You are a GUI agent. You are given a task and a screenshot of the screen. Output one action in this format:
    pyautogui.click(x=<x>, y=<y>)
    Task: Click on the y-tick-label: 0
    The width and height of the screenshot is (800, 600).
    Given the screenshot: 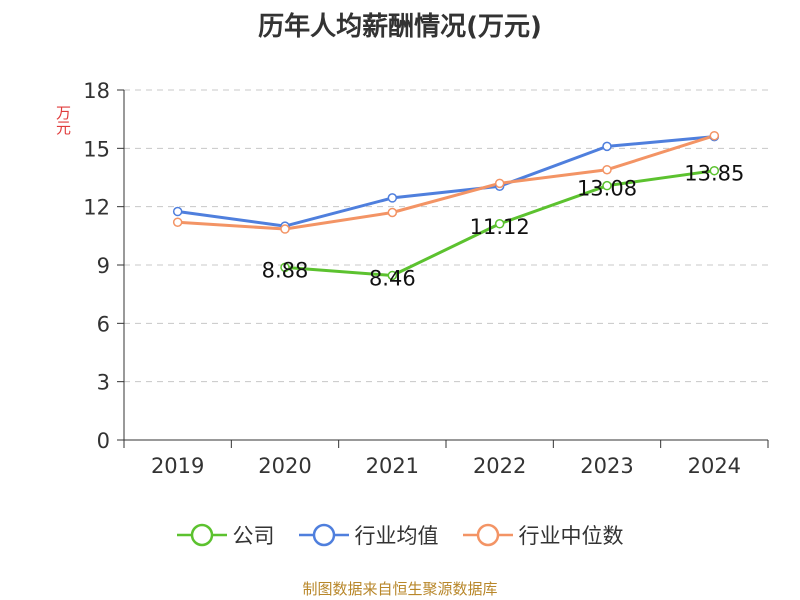 What is the action you would take?
    pyautogui.click(x=103, y=441)
    